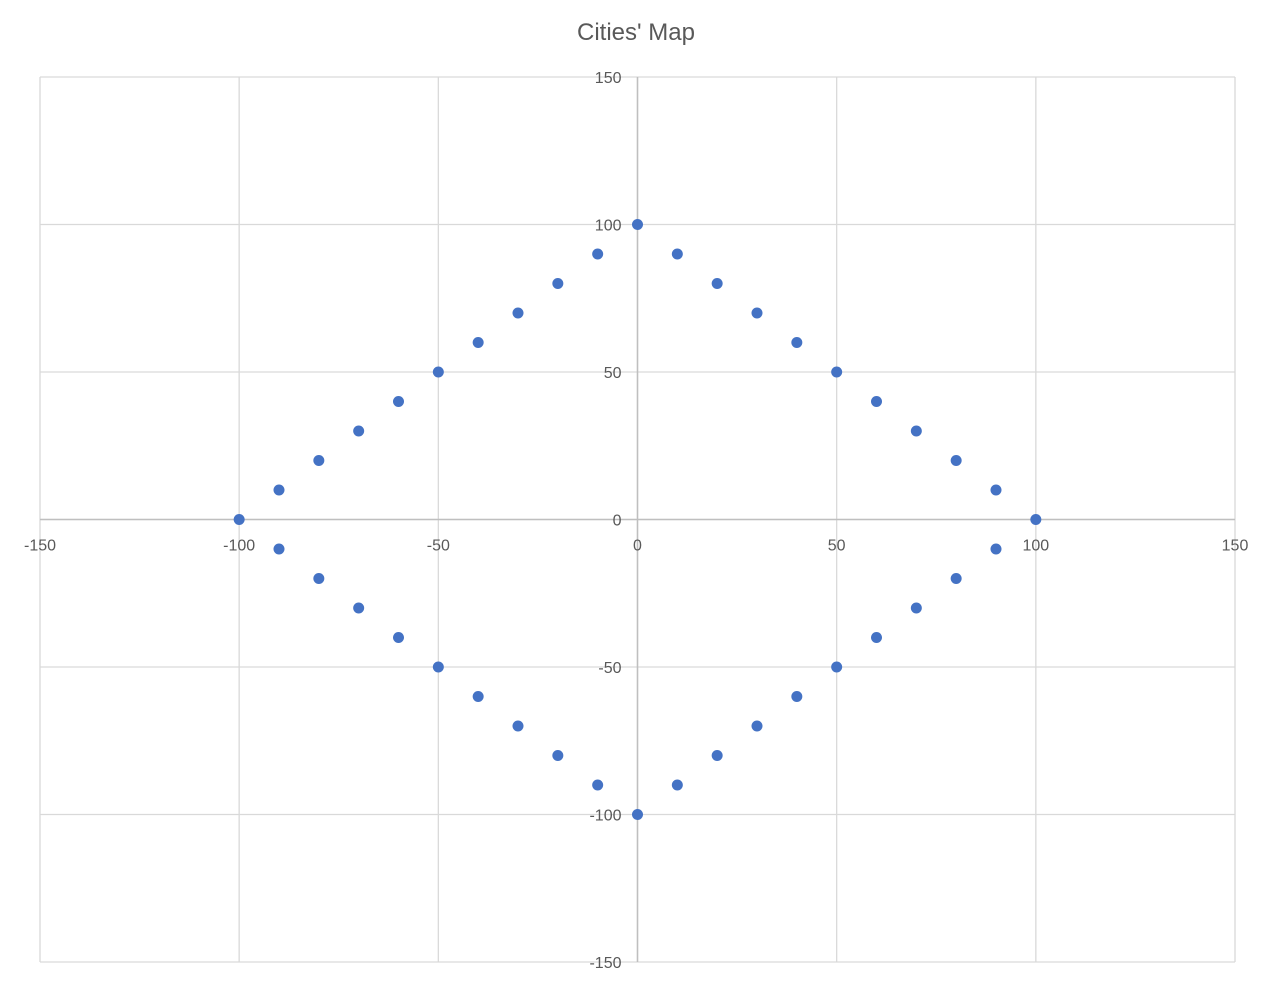 This screenshot has height=985, width=1272. Describe the element at coordinates (837, 546) in the screenshot. I see `x-tick-label: 50` at that location.